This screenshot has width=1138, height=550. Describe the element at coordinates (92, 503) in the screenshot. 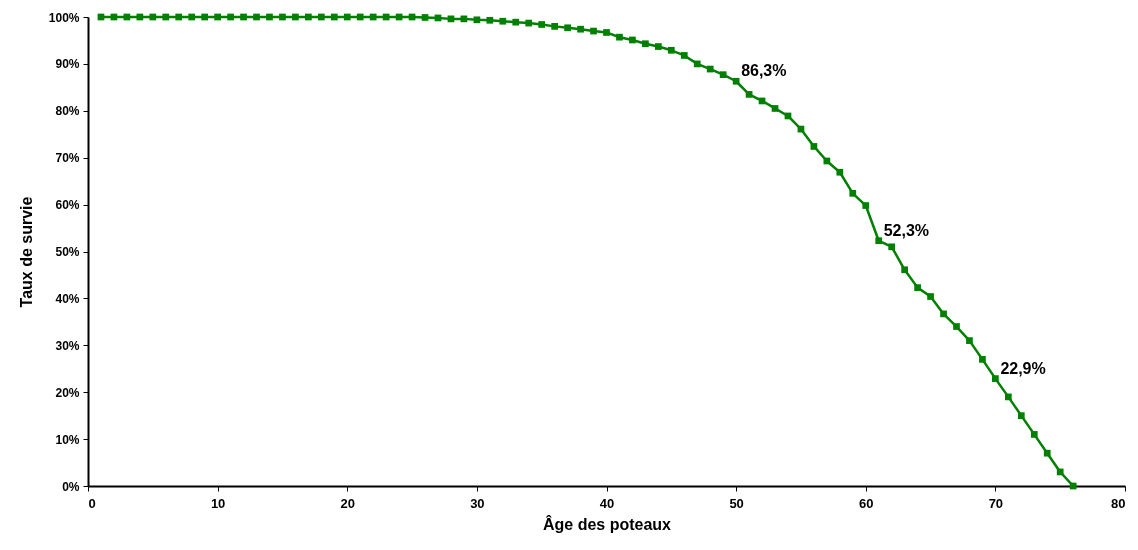

I see `x-tick-label: 0` at that location.